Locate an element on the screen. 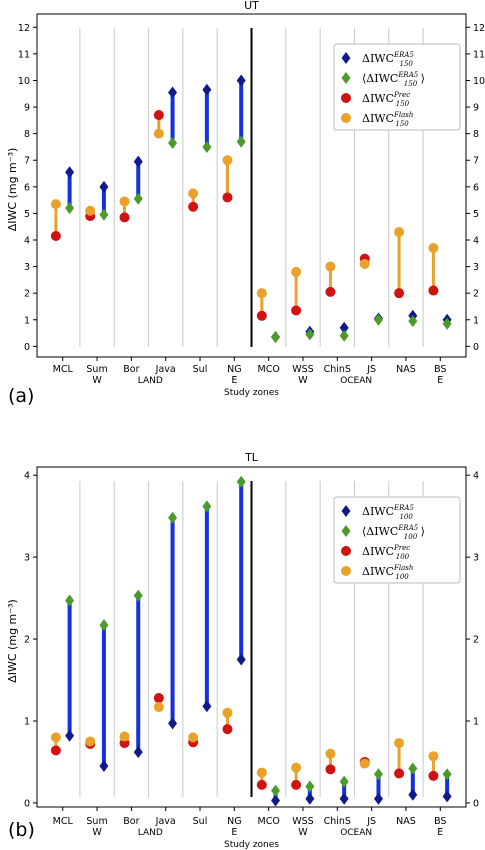 The height and width of the screenshot is (850, 485). y-tick-label-right: 1 is located at coordinates (476, 320).